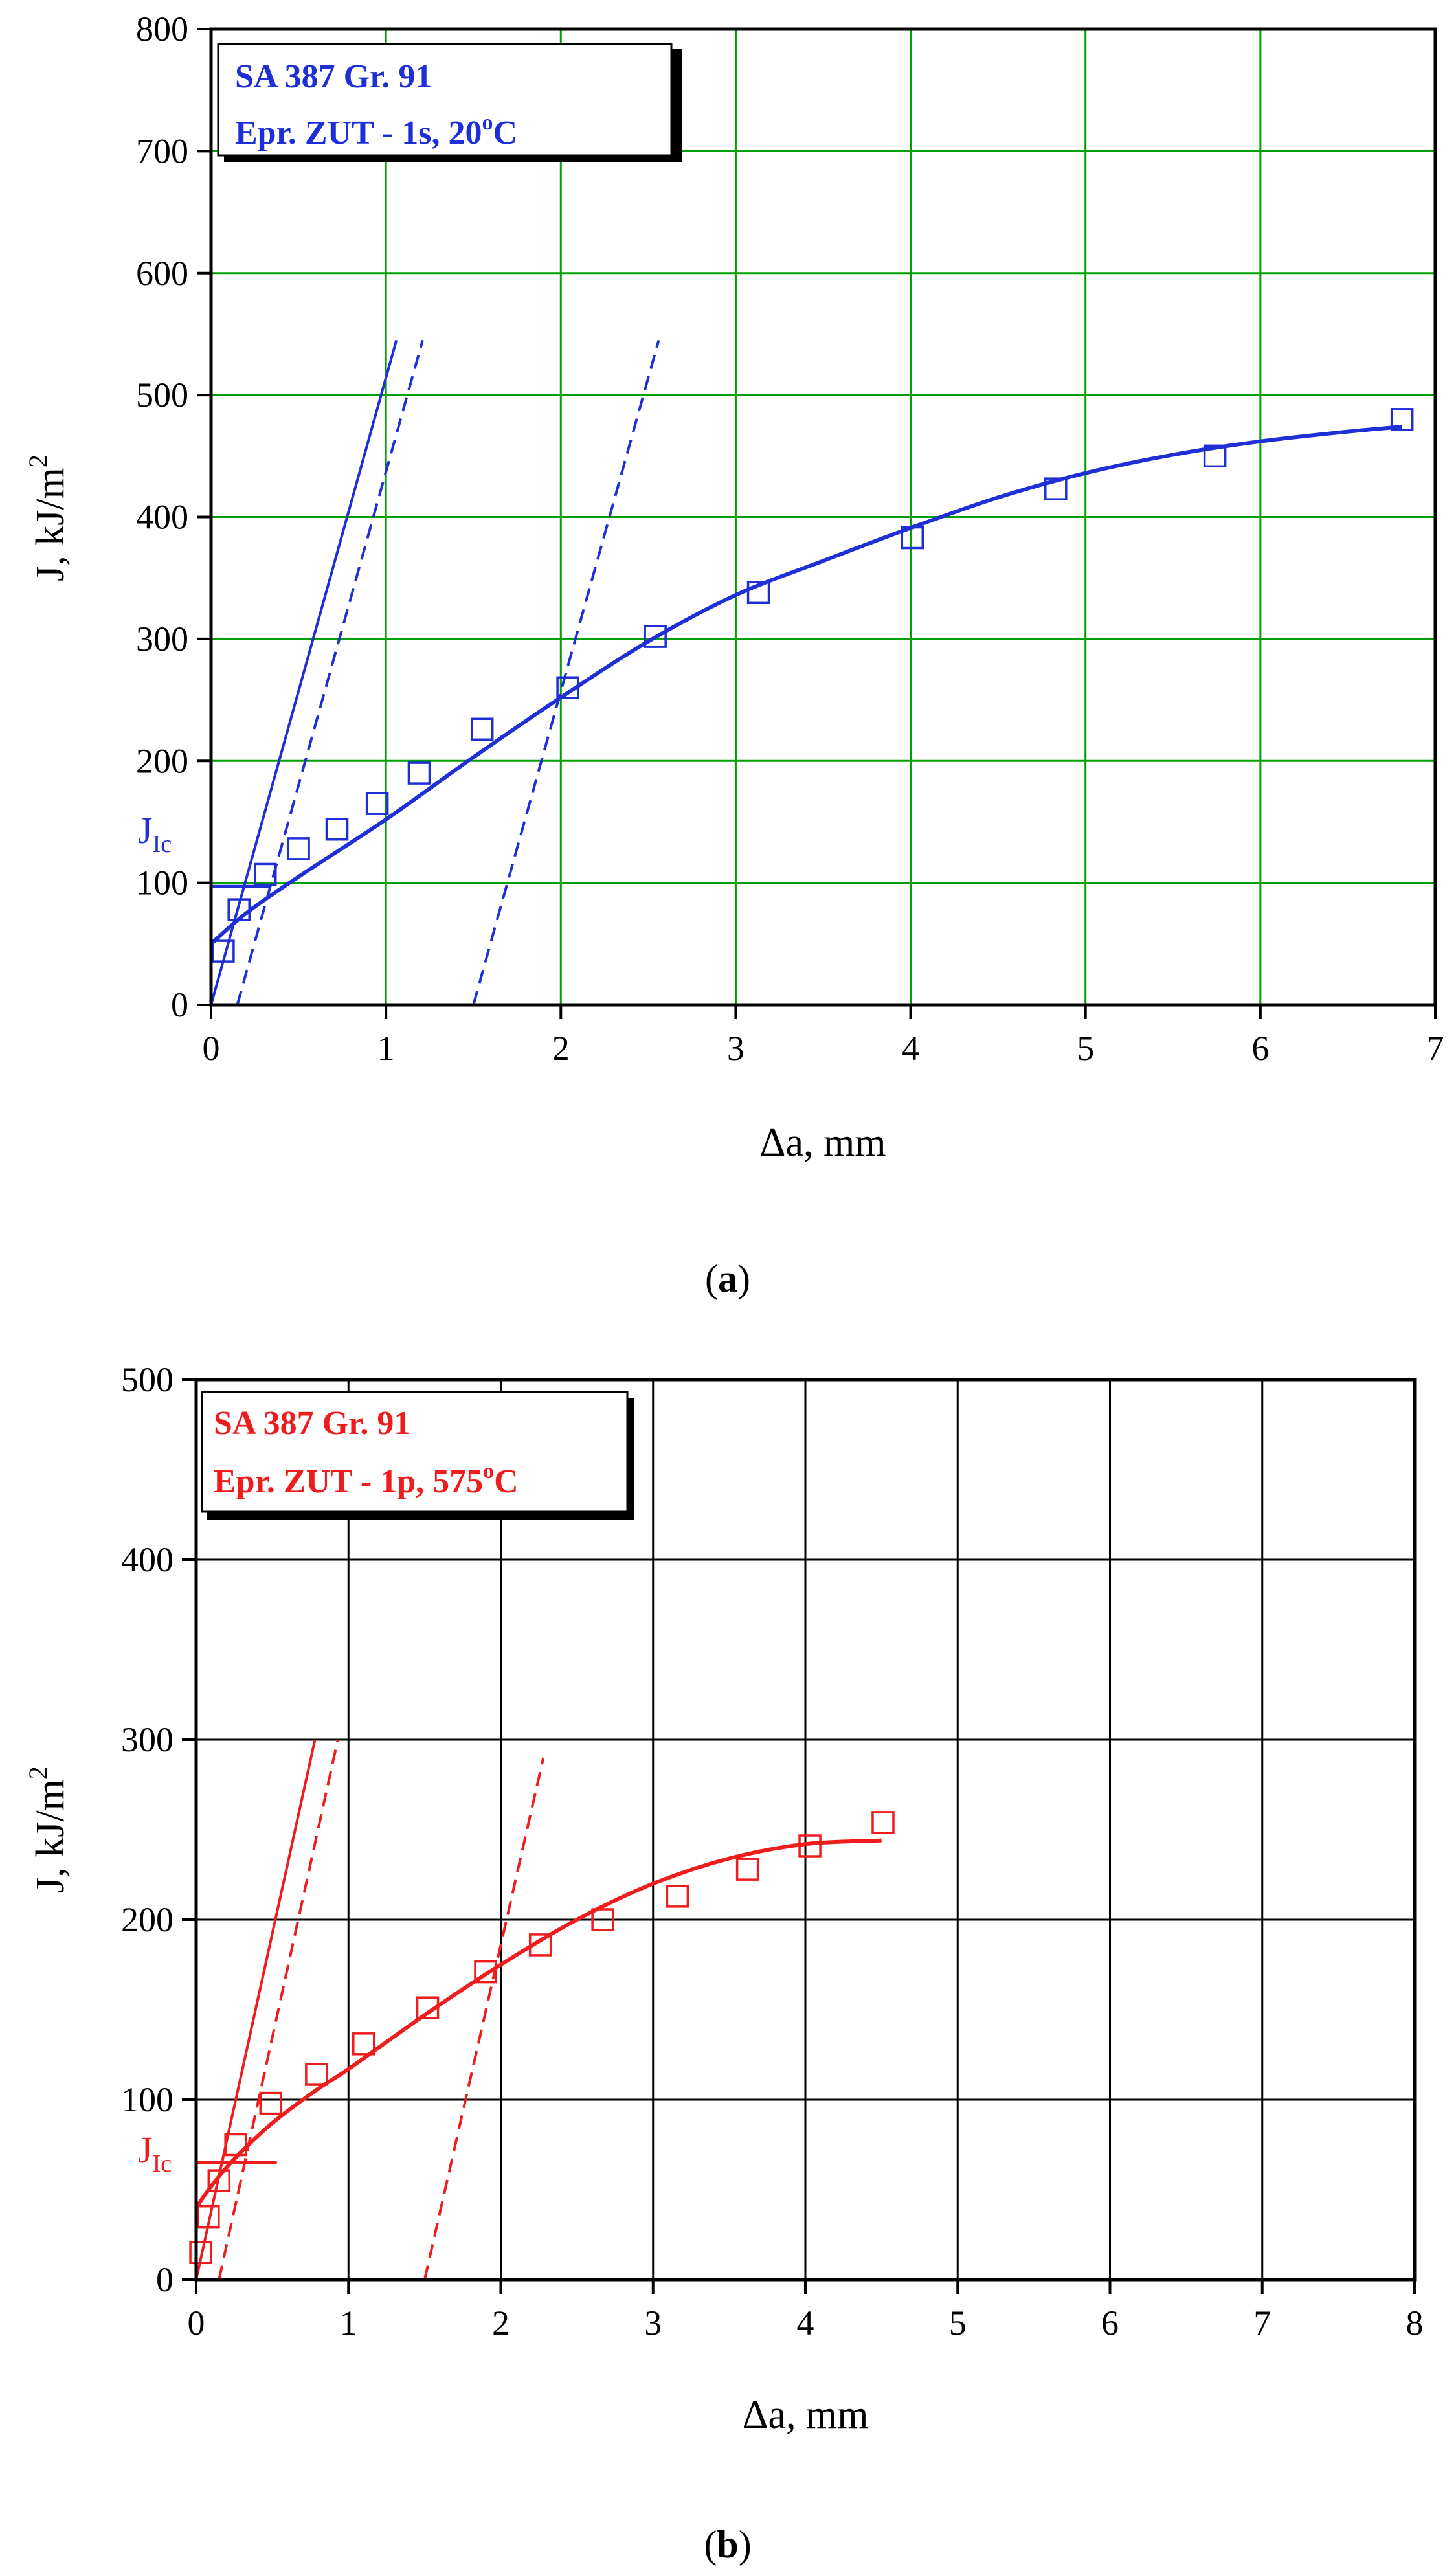 Image resolution: width=1456 pixels, height=2571 pixels. Describe the element at coordinates (450, 102) in the screenshot. I see `chart-a-legend-box: SA 387 Gr. 91 Epr. ZUT - 1s, 20oC` at that location.